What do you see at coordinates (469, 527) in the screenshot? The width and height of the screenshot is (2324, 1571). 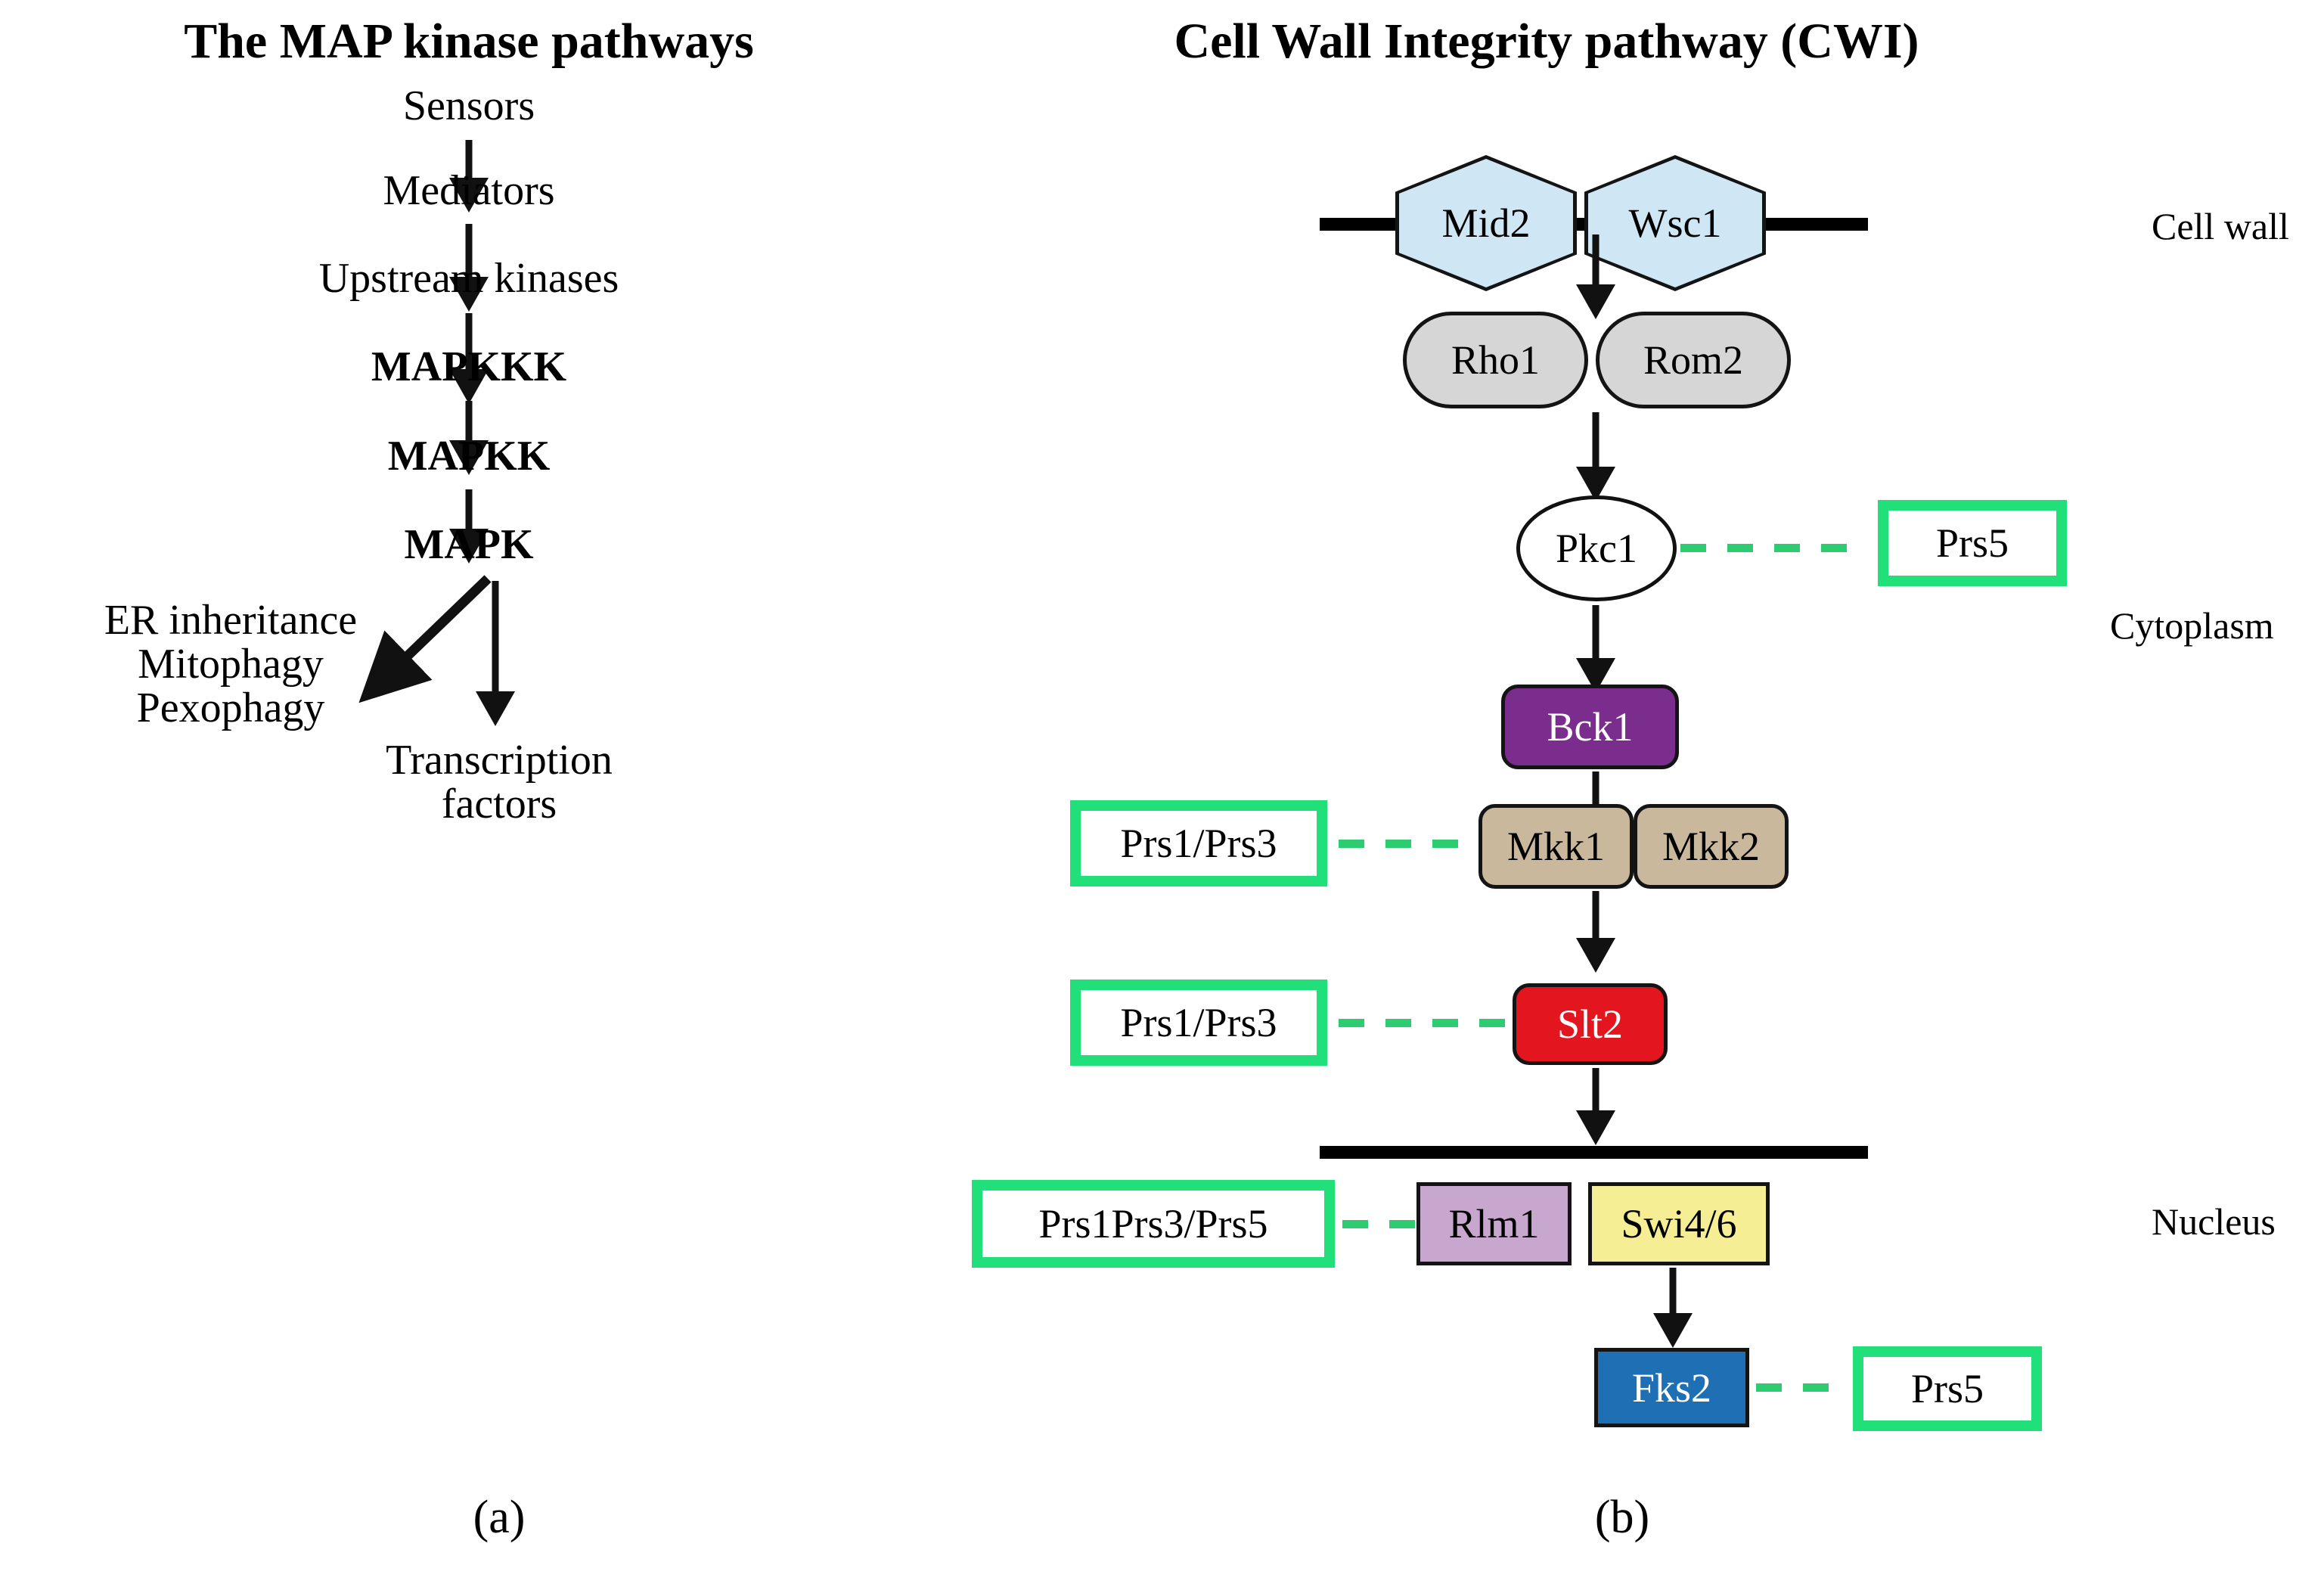 I see `arrow-mapkk-mapk` at bounding box center [469, 527].